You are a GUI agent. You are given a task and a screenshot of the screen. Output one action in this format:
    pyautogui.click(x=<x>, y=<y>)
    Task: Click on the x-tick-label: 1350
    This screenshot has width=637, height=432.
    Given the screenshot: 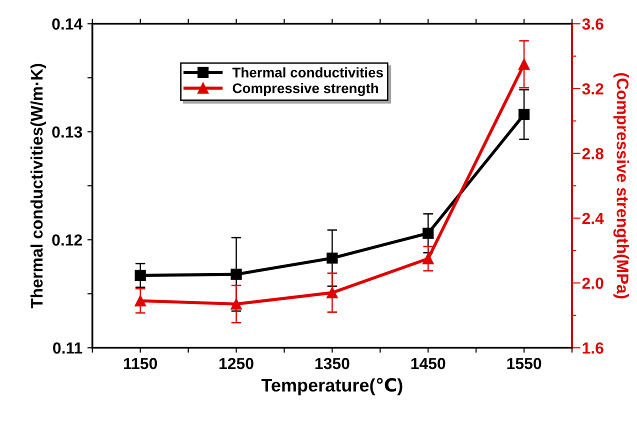 What is the action you would take?
    pyautogui.click(x=332, y=364)
    